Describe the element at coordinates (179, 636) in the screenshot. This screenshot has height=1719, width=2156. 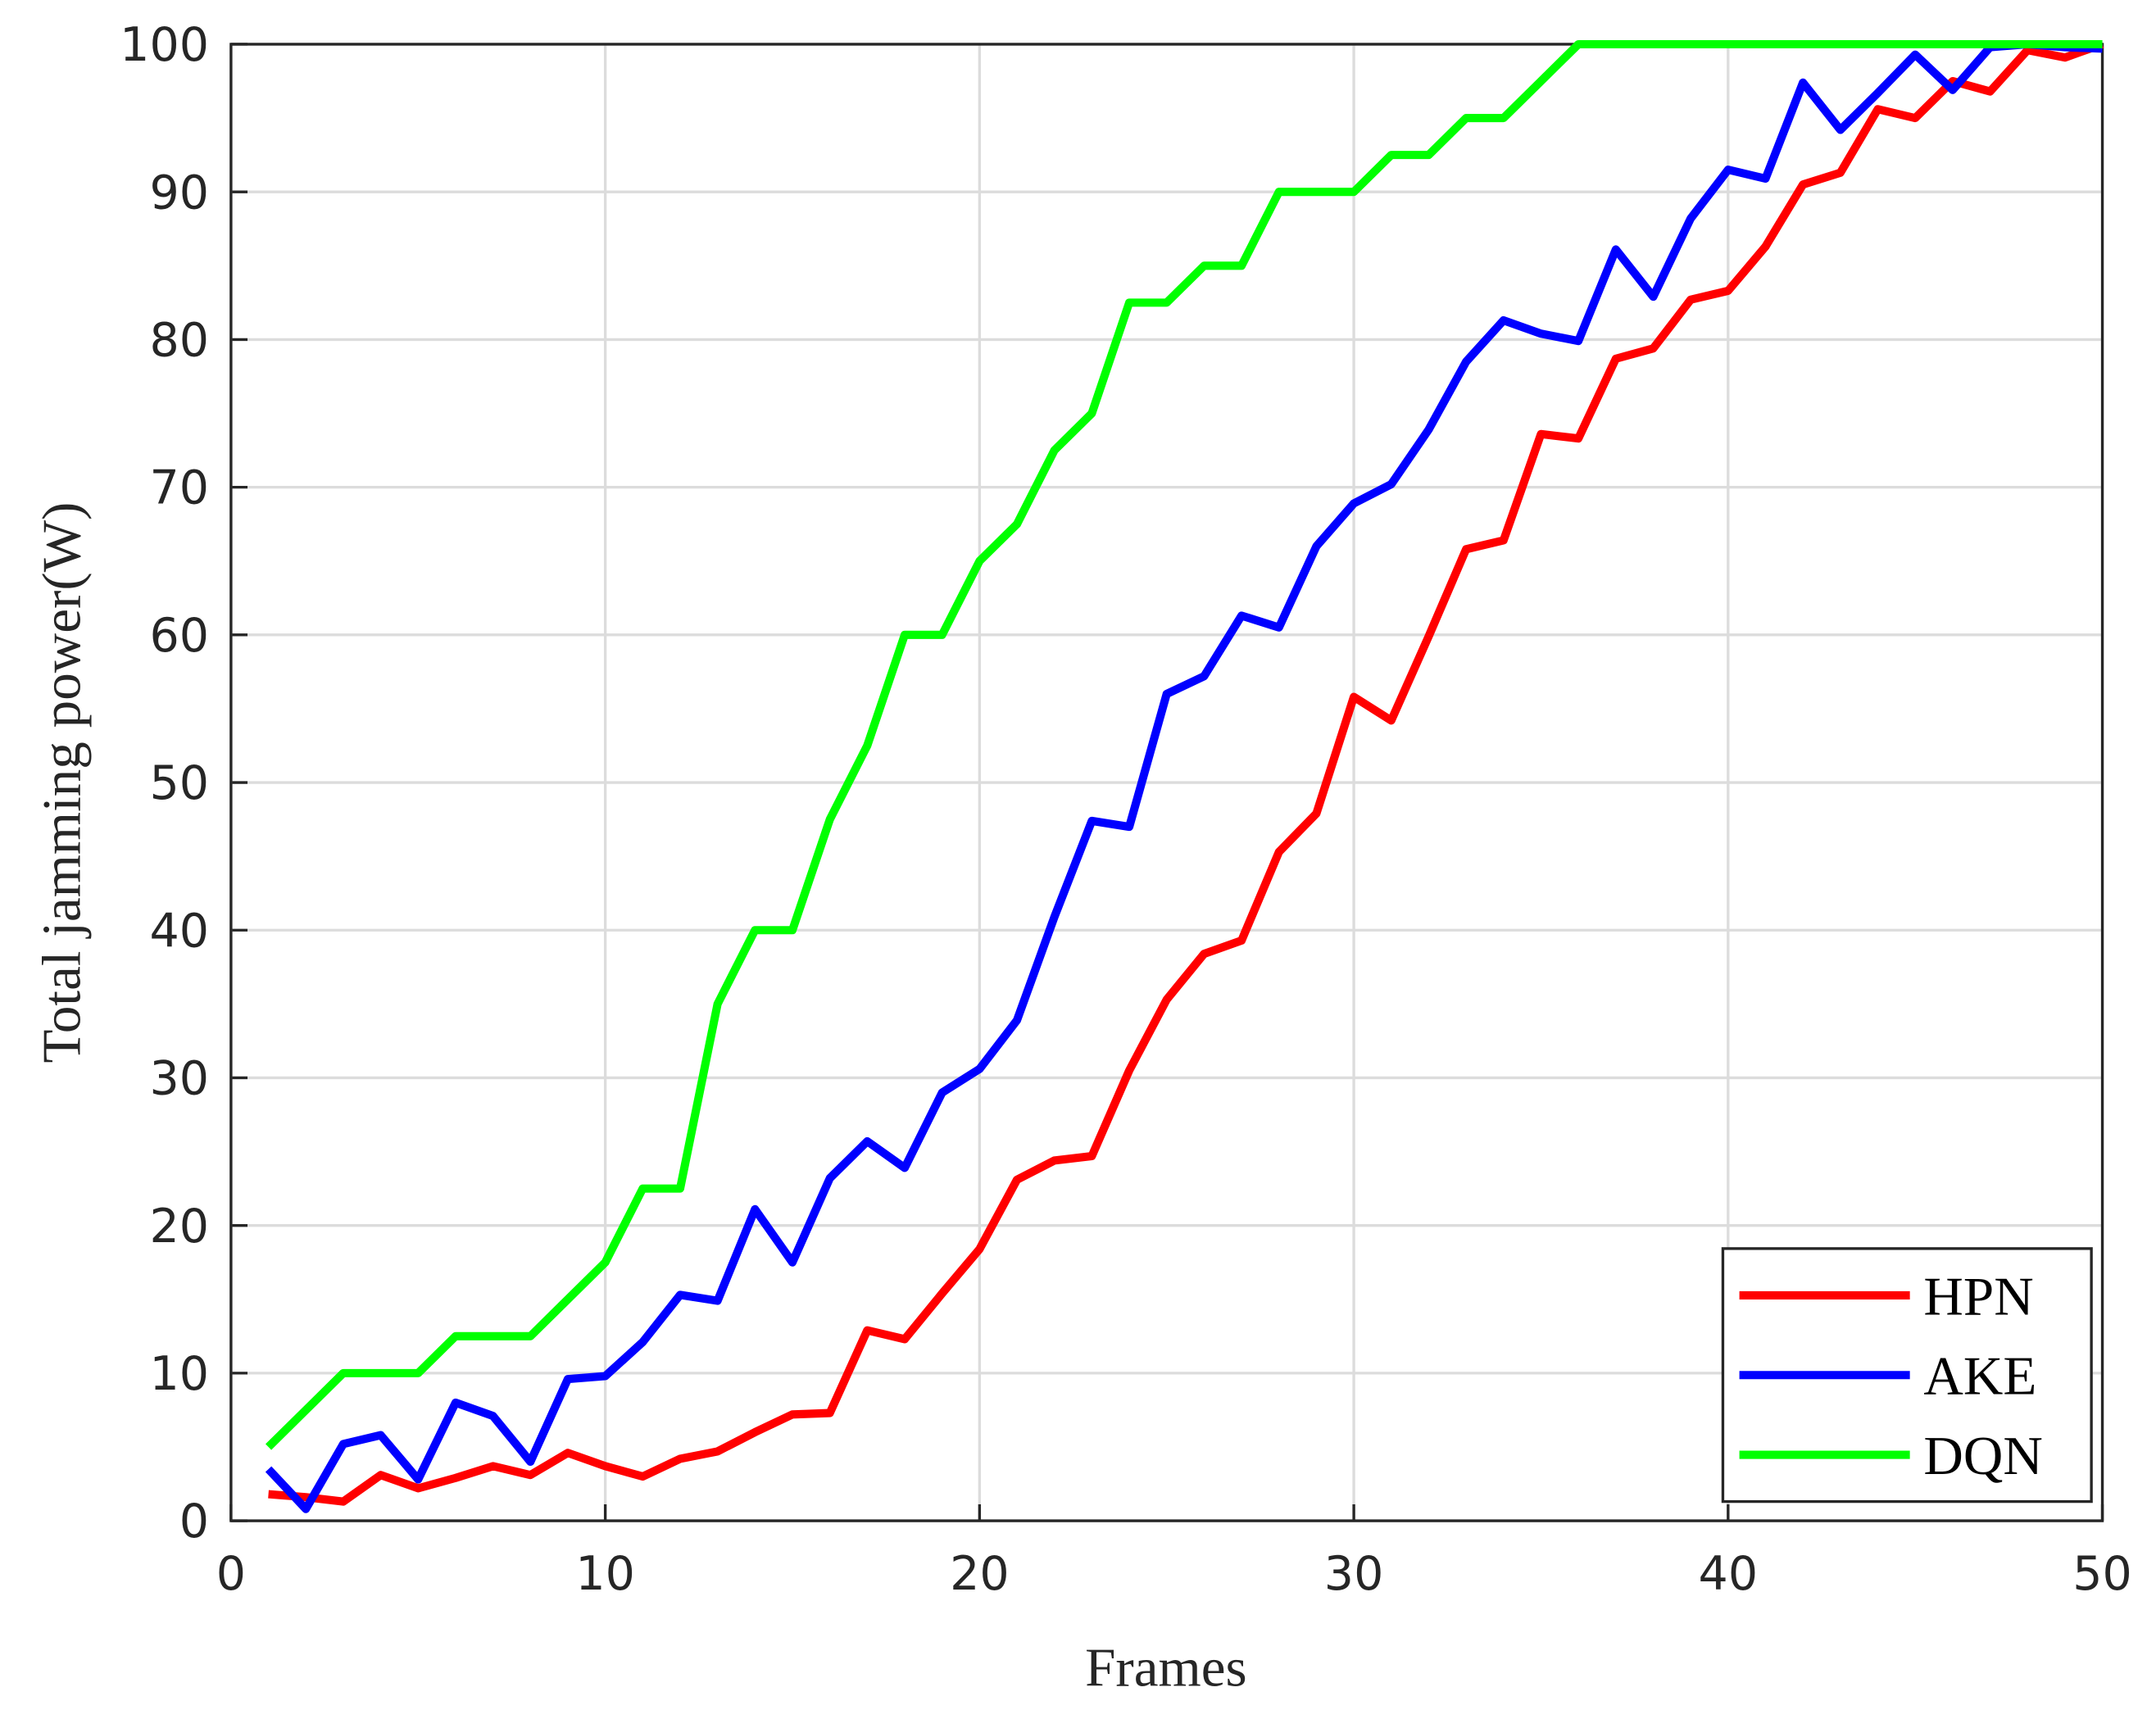
I see `y-tick-label: 60` at that location.